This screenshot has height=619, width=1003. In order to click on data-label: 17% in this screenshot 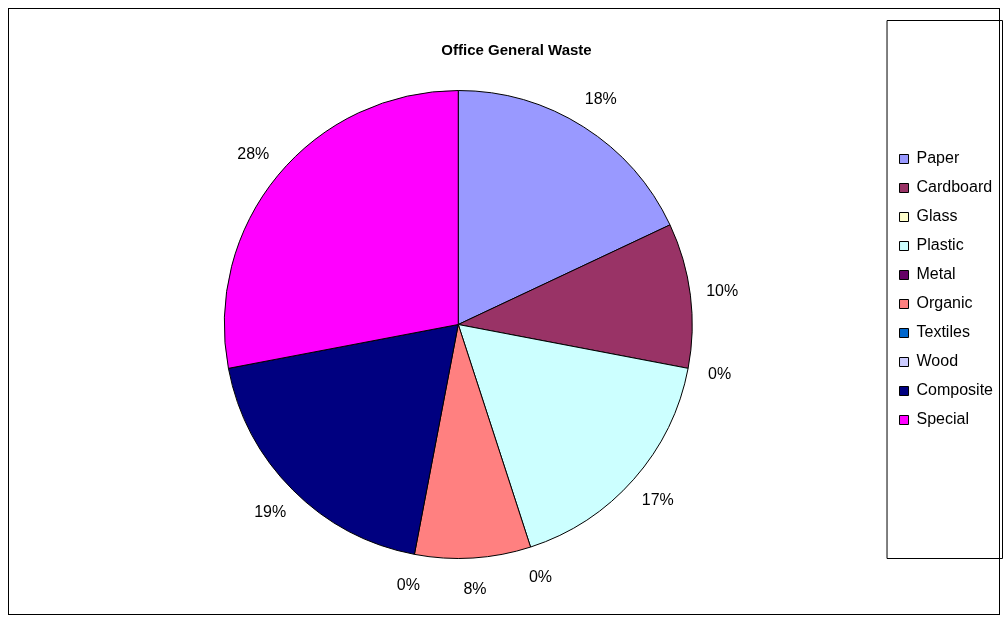, I will do `click(657, 499)`.